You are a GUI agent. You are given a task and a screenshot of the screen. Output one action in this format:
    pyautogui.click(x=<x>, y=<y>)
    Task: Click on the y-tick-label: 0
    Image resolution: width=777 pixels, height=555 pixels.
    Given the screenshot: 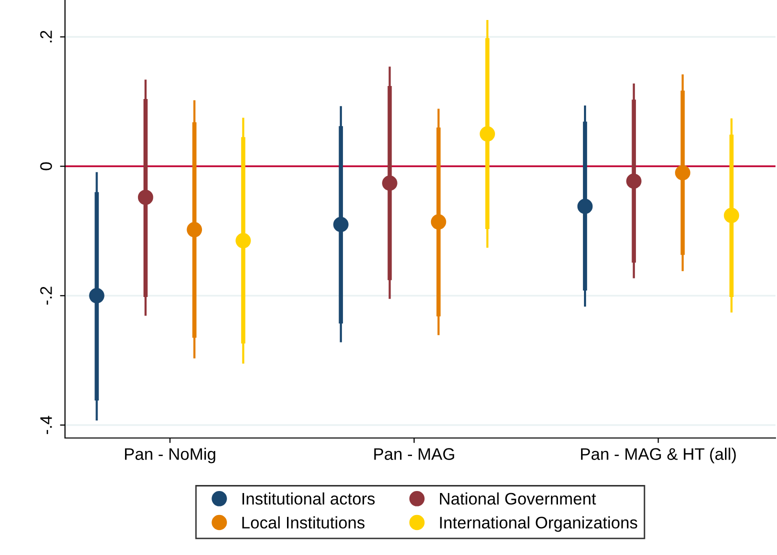 What is the action you would take?
    pyautogui.click(x=46, y=166)
    